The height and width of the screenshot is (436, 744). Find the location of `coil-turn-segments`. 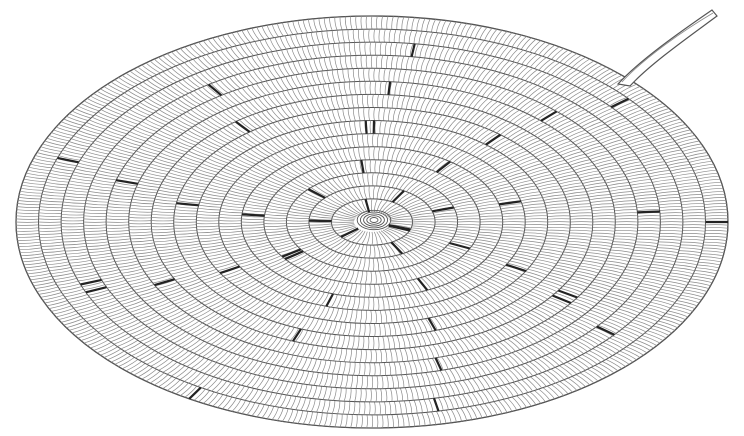

coil-turn-segments is located at coordinates (372, 222).